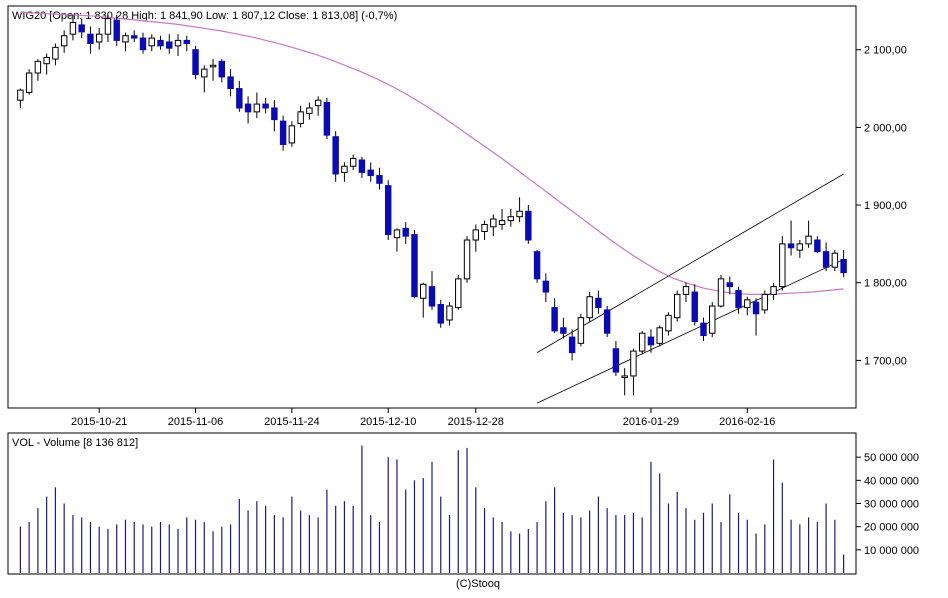  I want to click on price-x-tick-label: 2015-10-21, so click(99, 422).